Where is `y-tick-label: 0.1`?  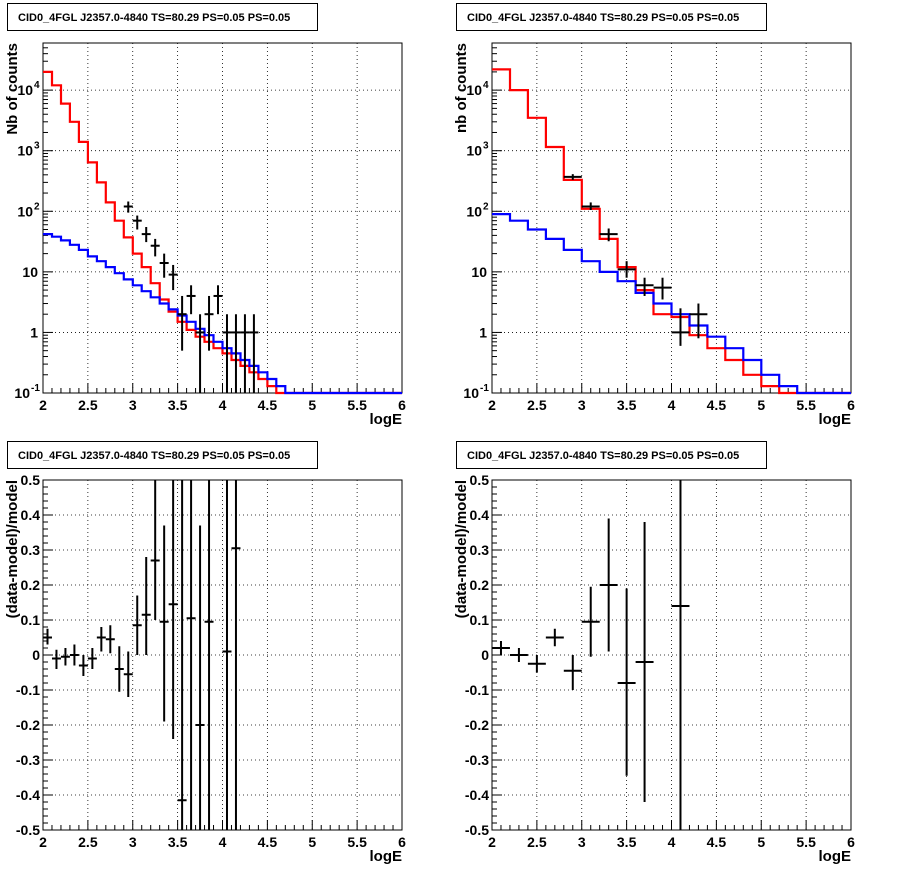 y-tick-label: 0.1 is located at coordinates (31, 620).